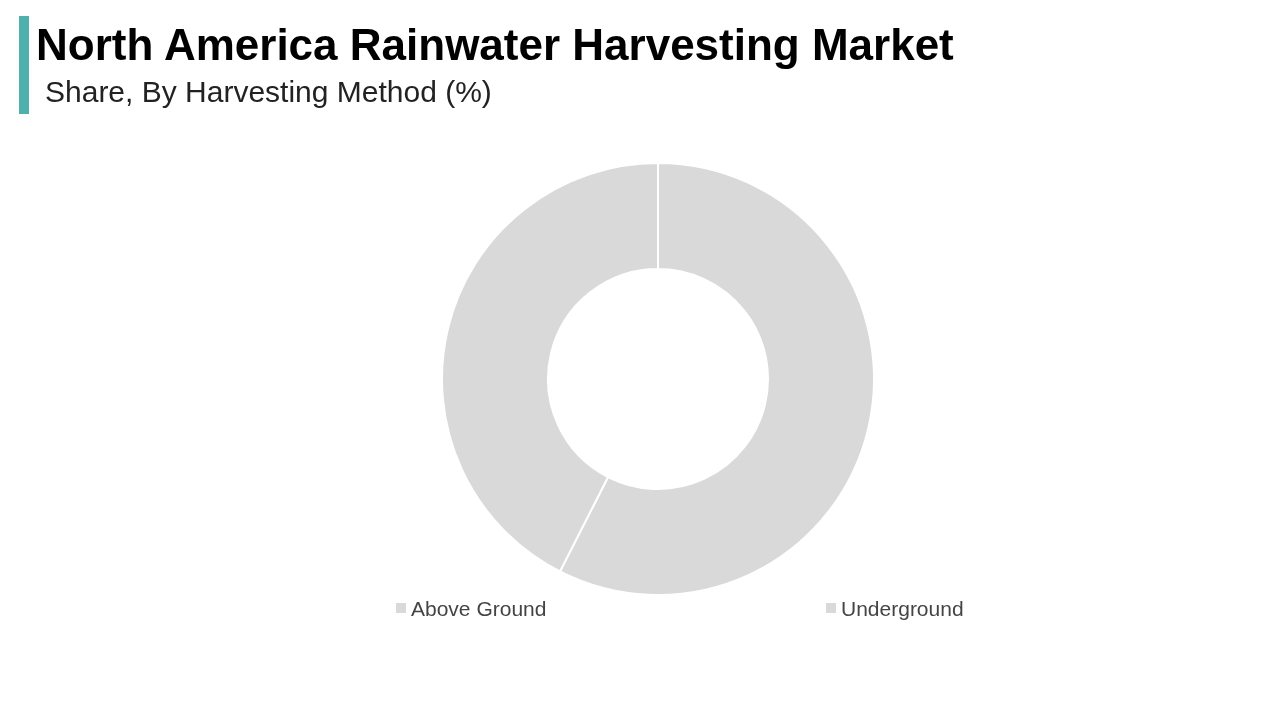 Image resolution: width=1280 pixels, height=720 pixels. Describe the element at coordinates (902, 608) in the screenshot. I see `legend-label: Underground` at that location.